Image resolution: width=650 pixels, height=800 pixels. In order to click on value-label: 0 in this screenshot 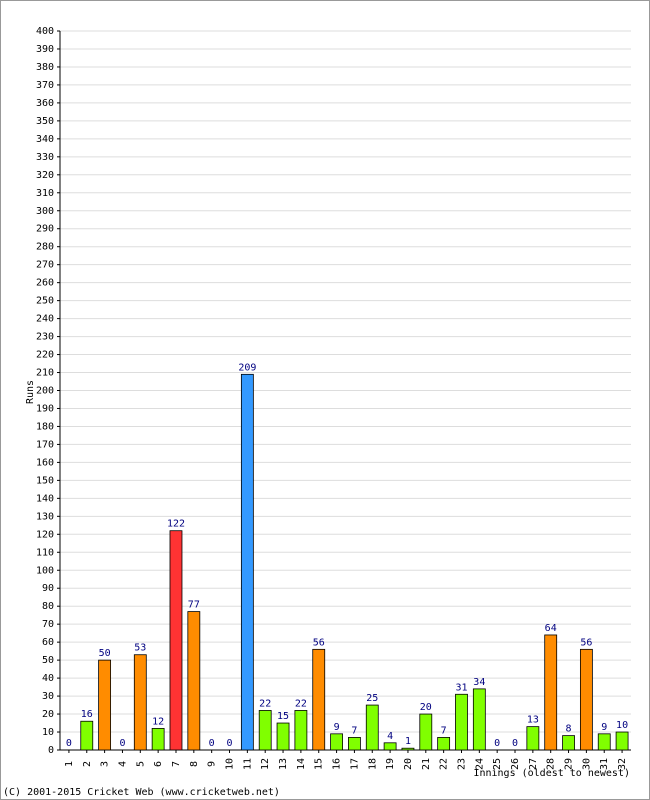, I will do `click(497, 743)`.